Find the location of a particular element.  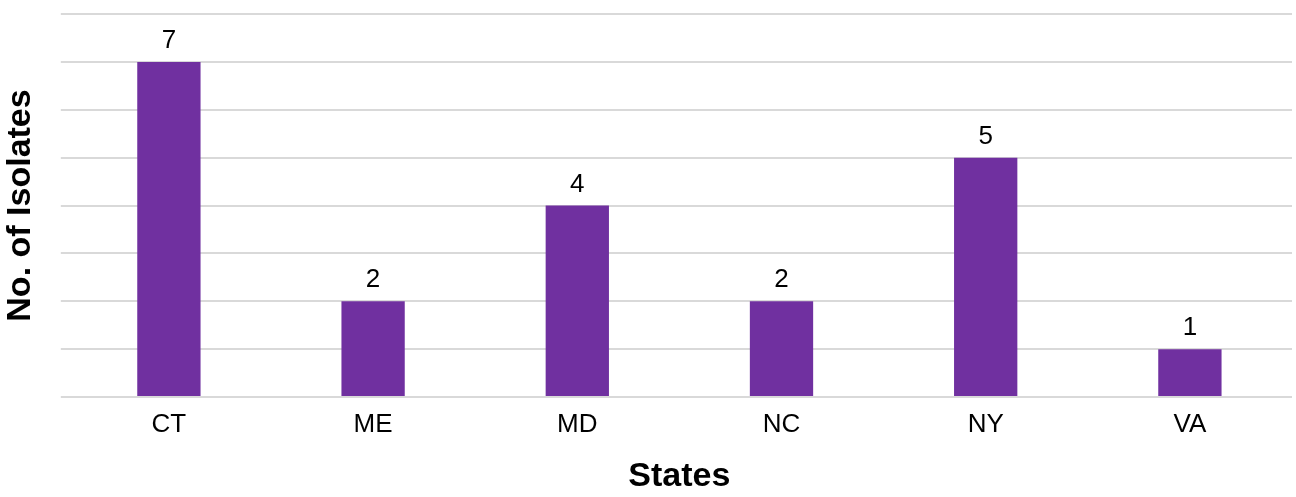

x-tick-label: NC is located at coordinates (781, 422).